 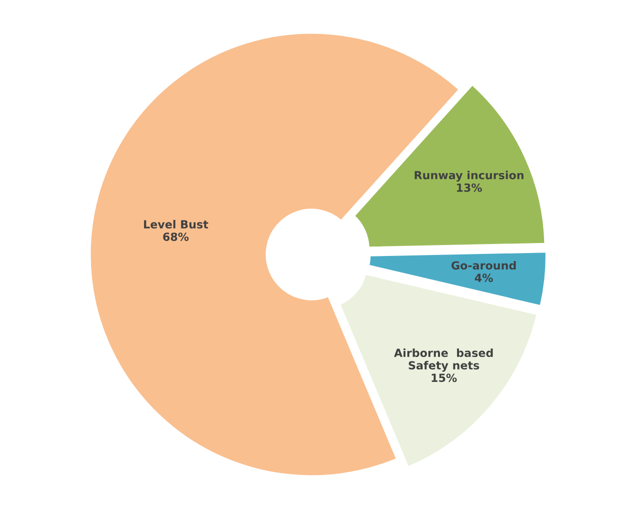 I want to click on data-label: 68%, so click(x=176, y=236).